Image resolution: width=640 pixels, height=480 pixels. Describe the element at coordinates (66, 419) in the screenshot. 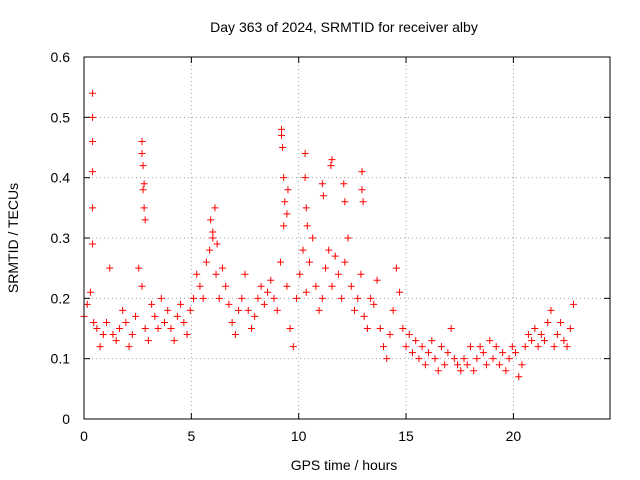

I see `y-tick-label: 0` at that location.